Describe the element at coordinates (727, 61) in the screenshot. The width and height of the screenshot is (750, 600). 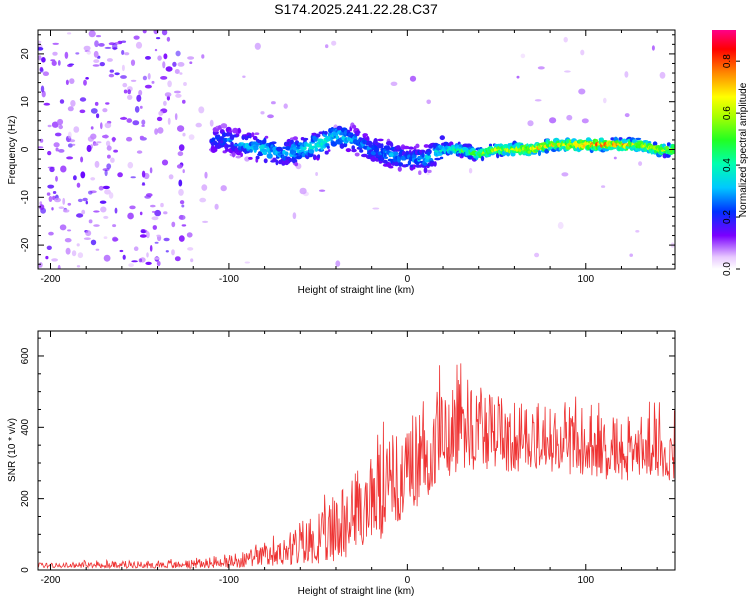
I see `colorbar-tick-label: 0.8` at that location.